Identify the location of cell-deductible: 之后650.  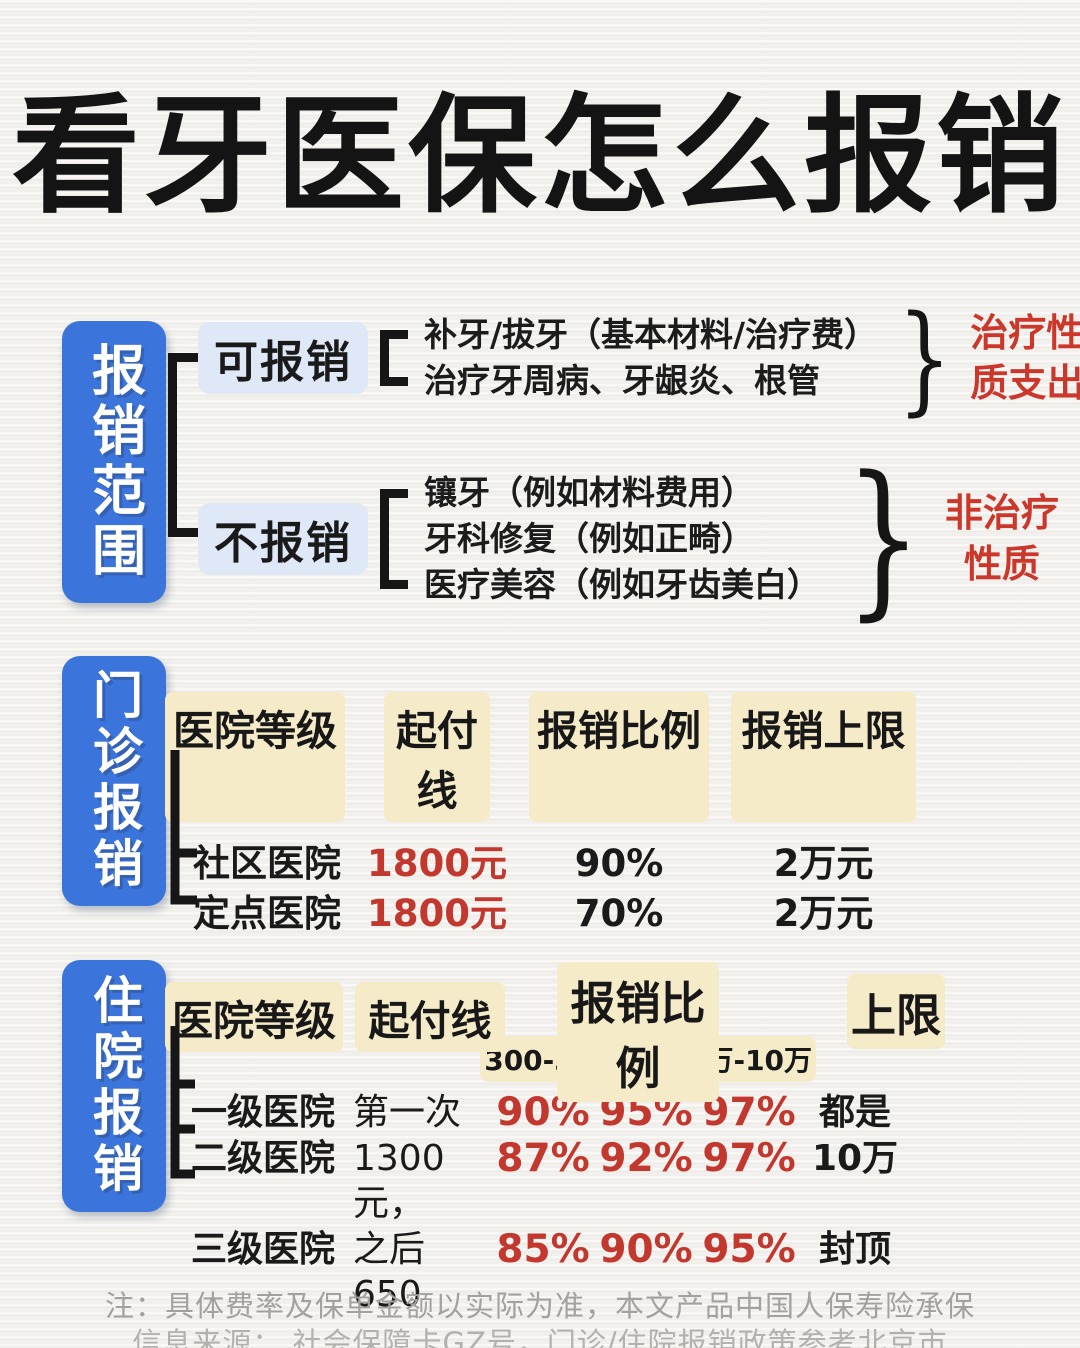
(389, 1272).